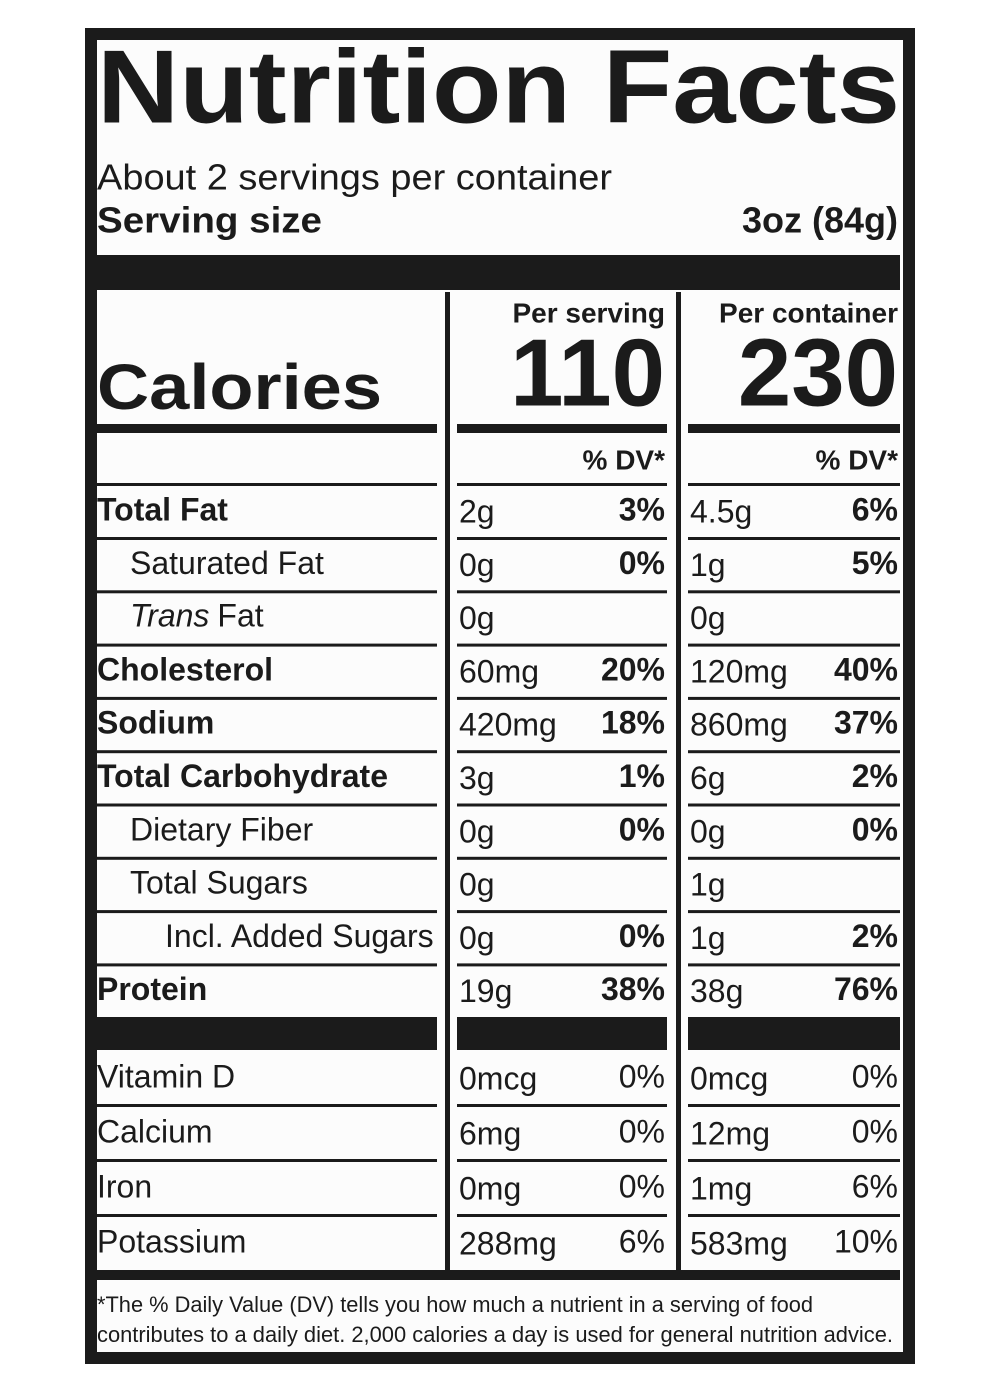 The height and width of the screenshot is (1391, 1000). What do you see at coordinates (721, 511) in the screenshot?
I see `amount: 4.5g` at bounding box center [721, 511].